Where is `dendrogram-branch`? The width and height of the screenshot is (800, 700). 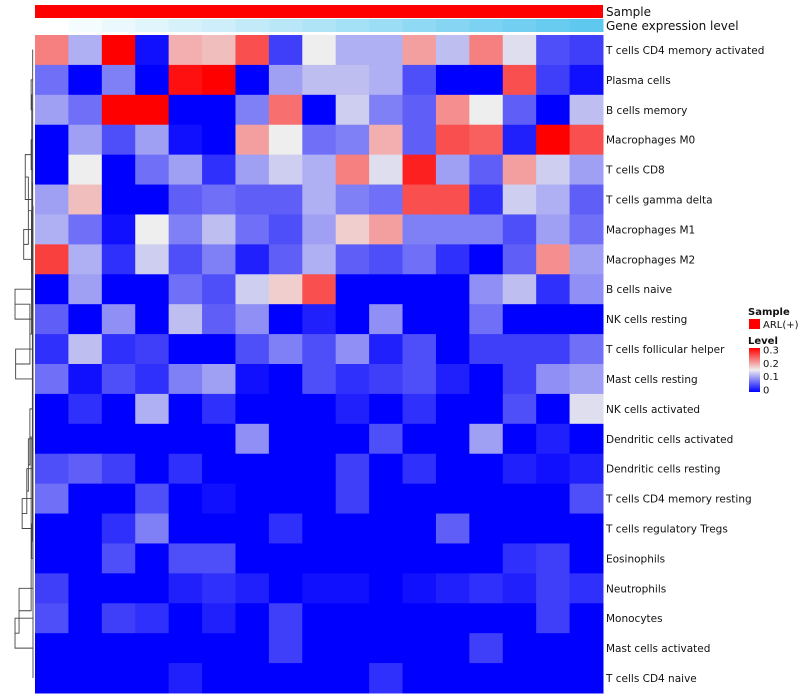
dendrogram-branch is located at coordinates (26, 210).